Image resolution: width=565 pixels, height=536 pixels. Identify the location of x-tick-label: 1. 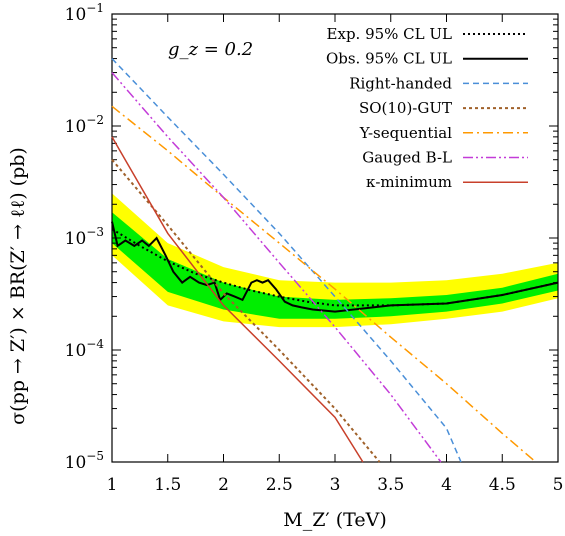
(112, 485).